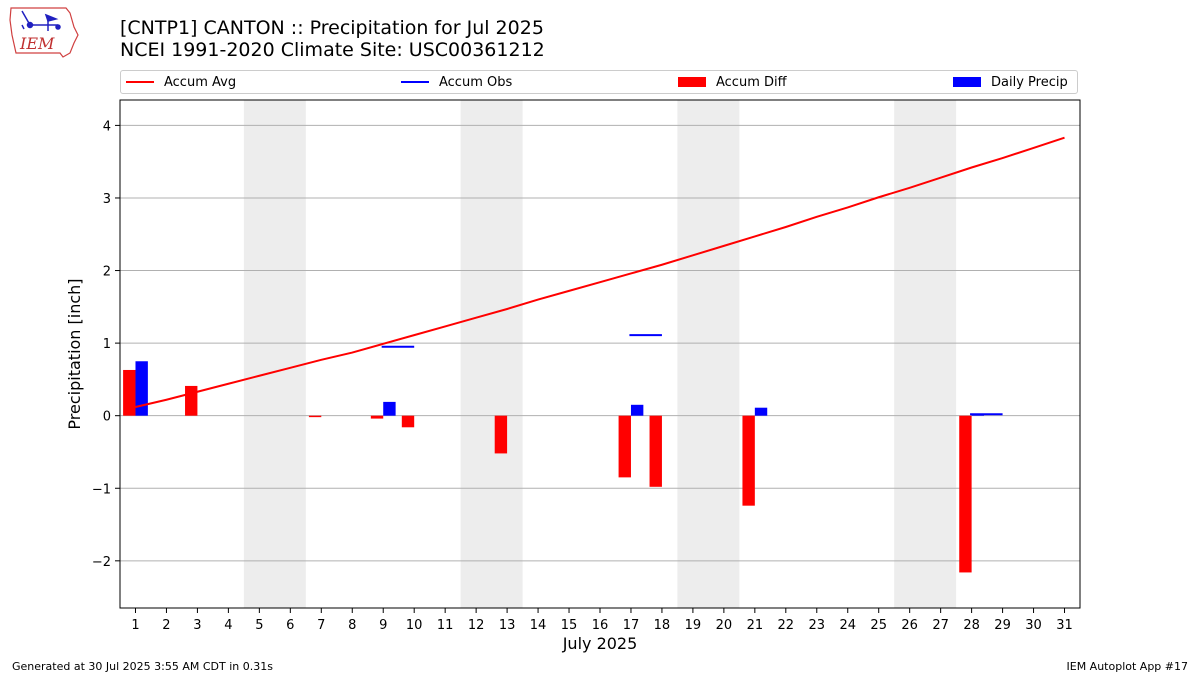  I want to click on x-tick-label: 24, so click(847, 625).